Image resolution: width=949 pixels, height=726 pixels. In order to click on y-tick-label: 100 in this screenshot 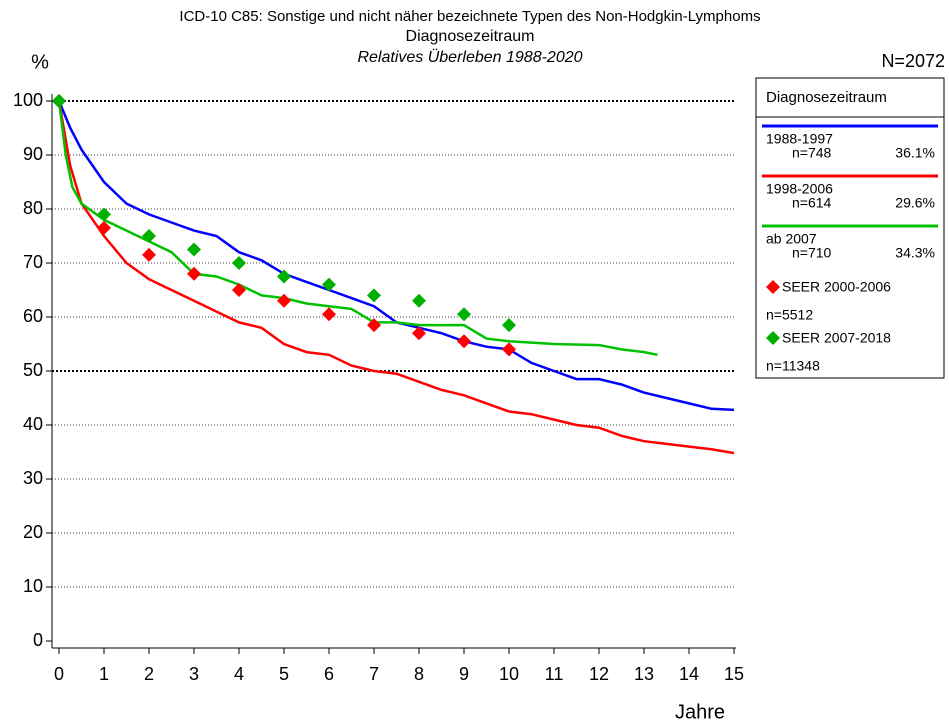, I will do `click(28, 100)`.